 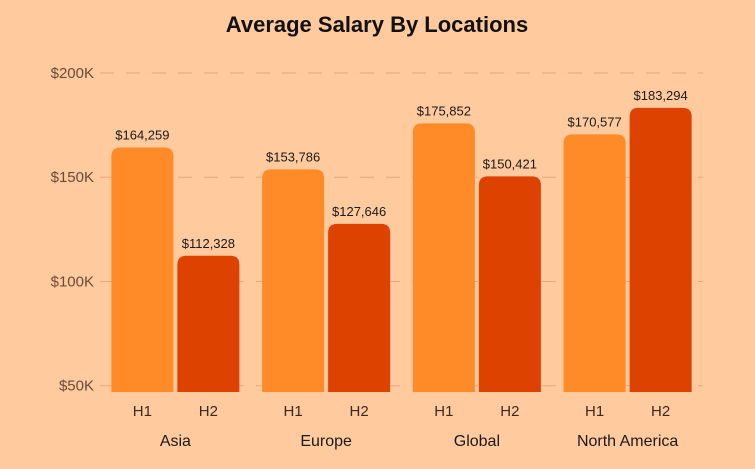 I want to click on bar-asia-h1, so click(x=142, y=269).